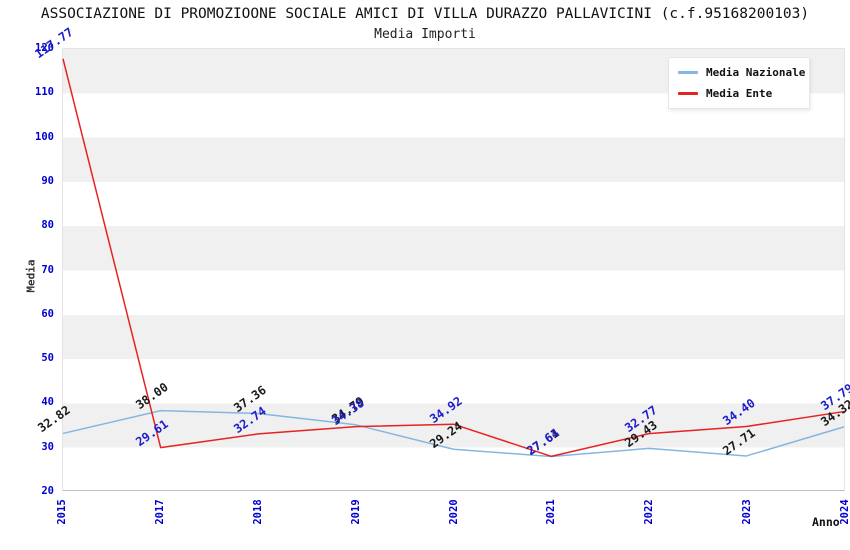  Describe the element at coordinates (355, 512) in the screenshot. I see `x-tick-2019: 2019` at that location.